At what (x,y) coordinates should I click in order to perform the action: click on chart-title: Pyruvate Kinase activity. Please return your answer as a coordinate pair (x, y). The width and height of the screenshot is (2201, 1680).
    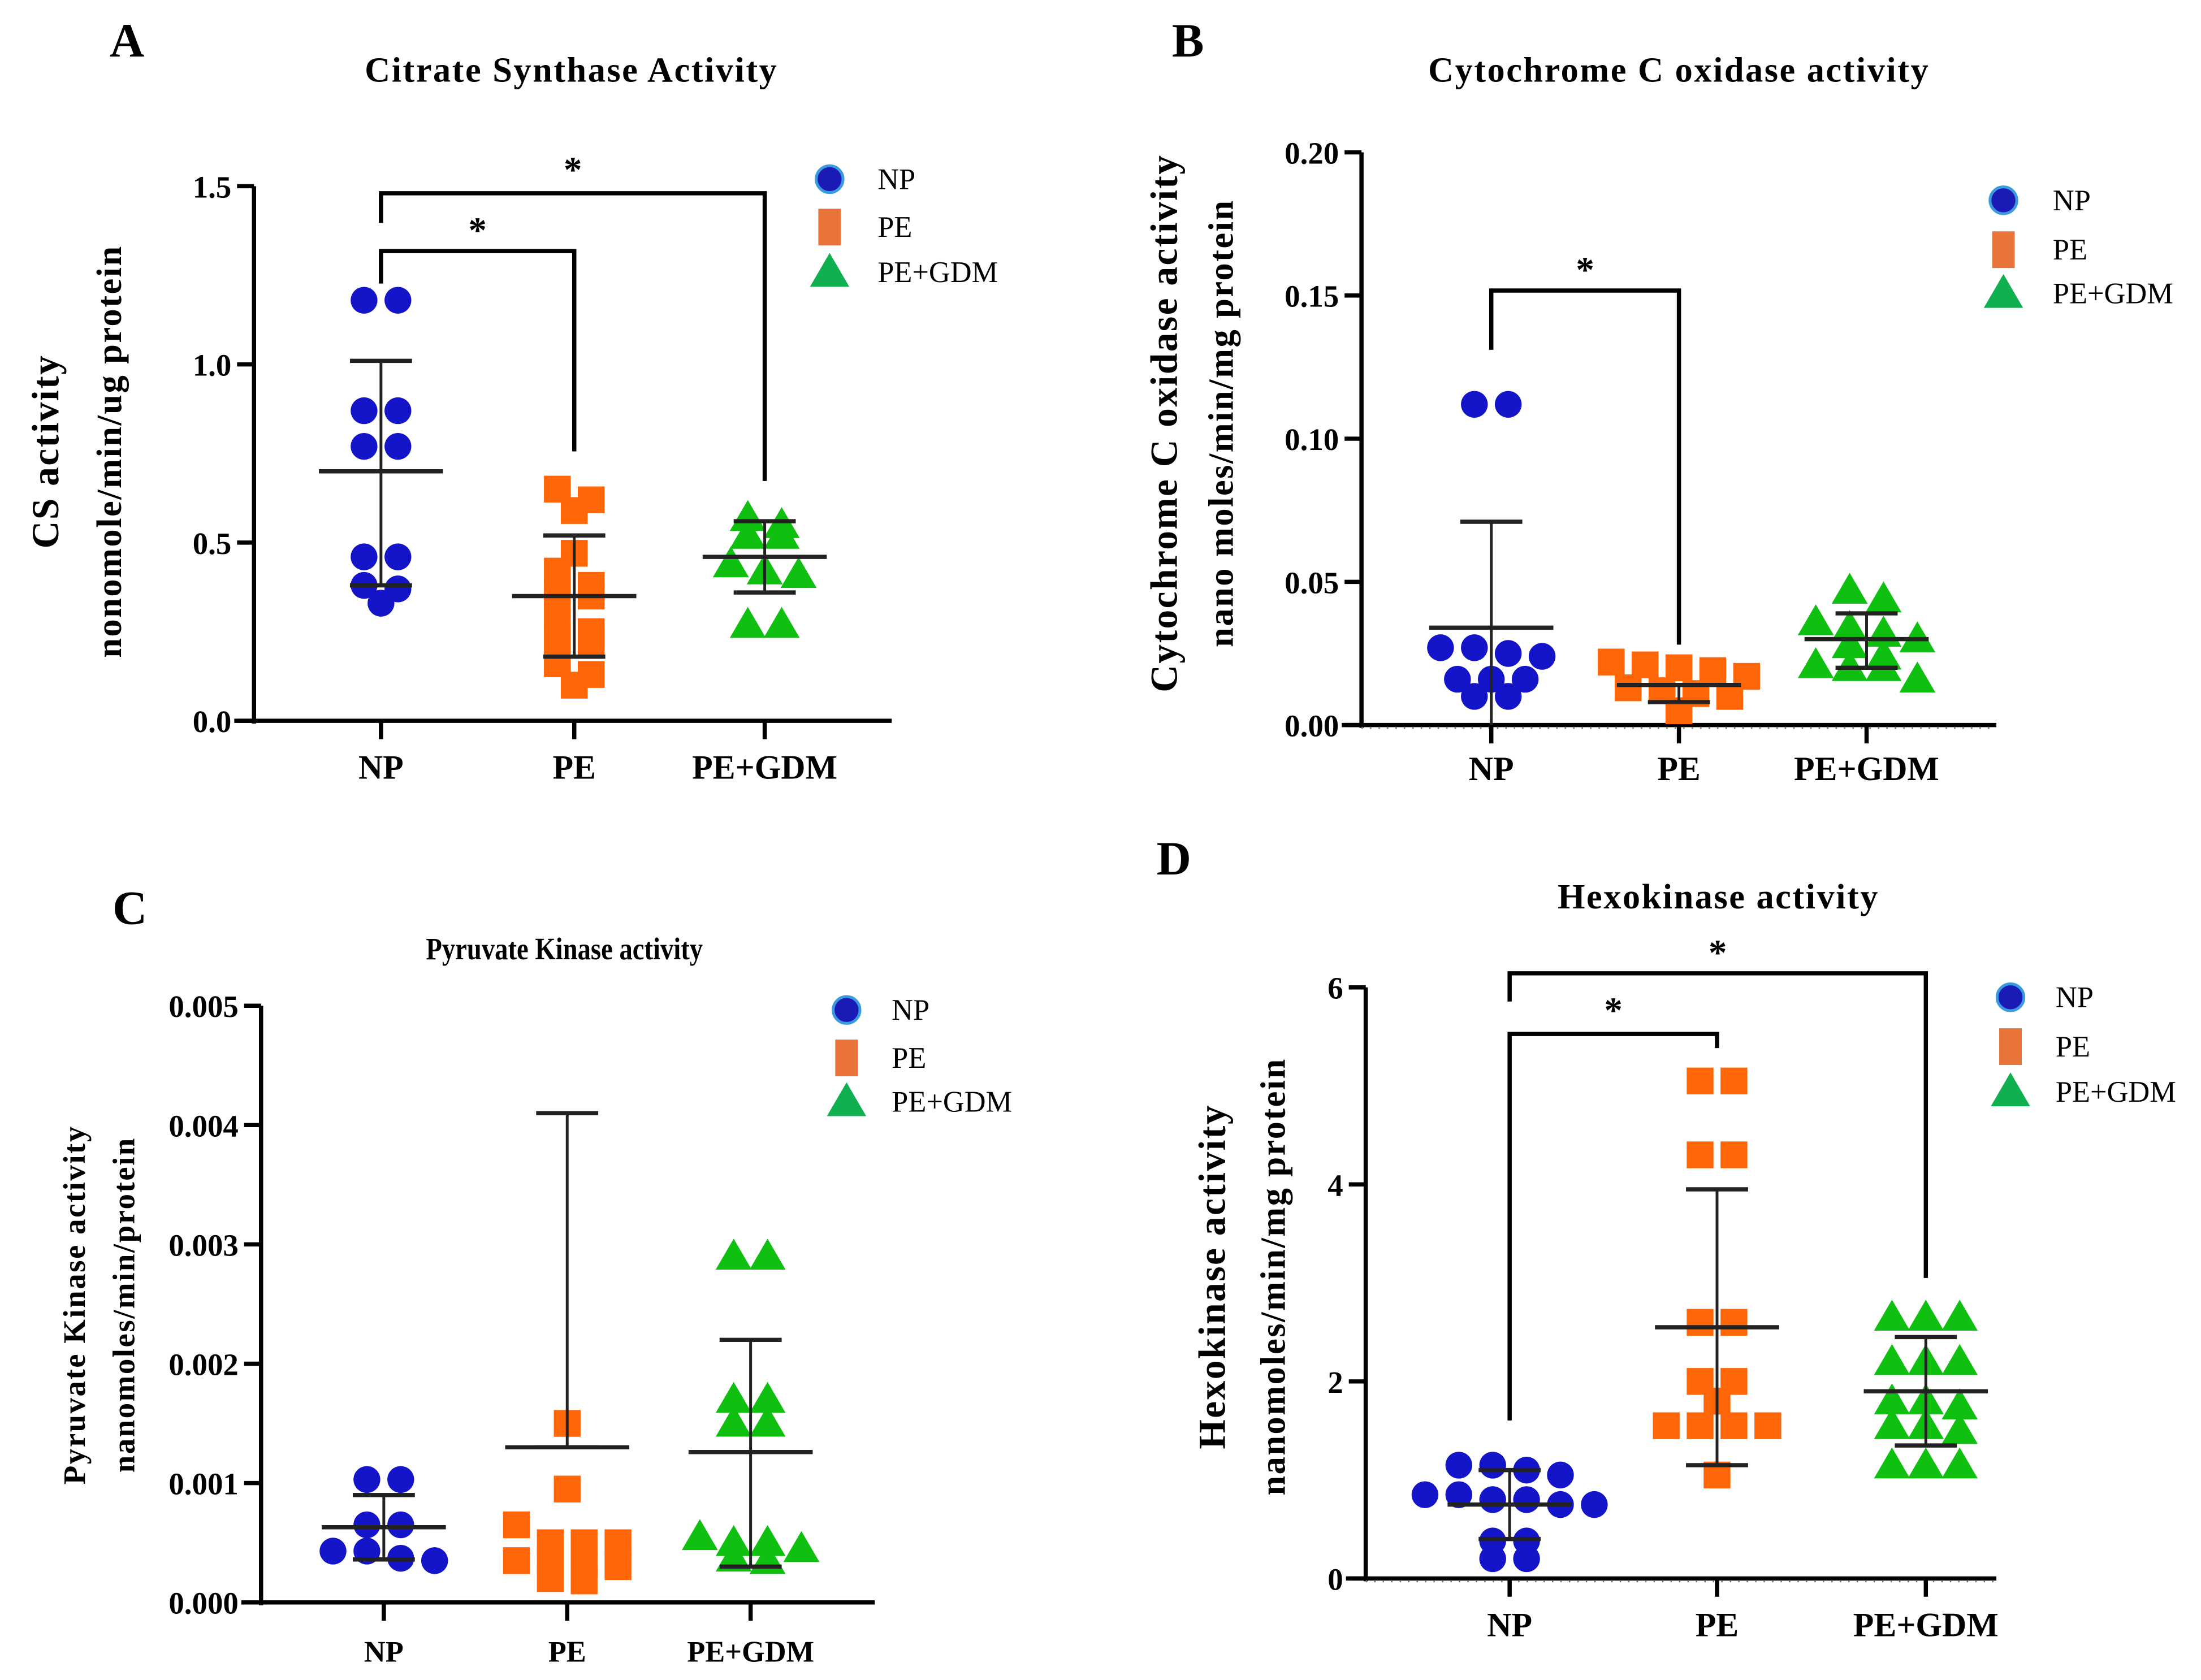
    Looking at the image, I should click on (564, 949).